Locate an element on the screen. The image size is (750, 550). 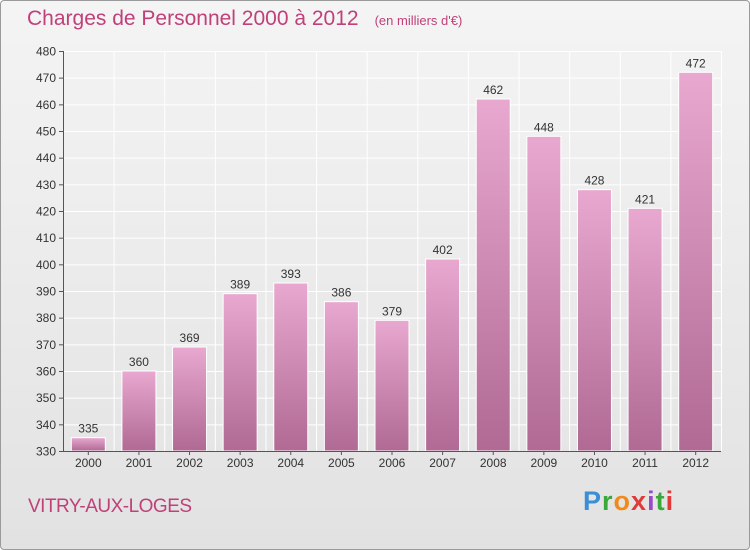
data-label: 448 is located at coordinates (544, 127).